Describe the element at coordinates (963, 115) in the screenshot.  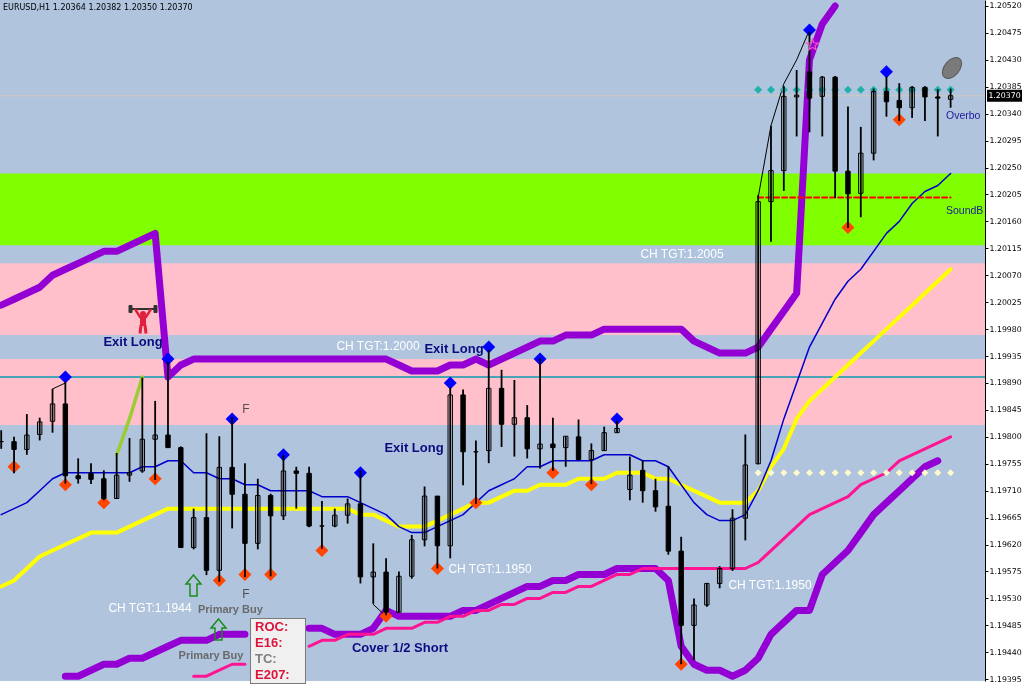
I see `annotation: Overbo` at that location.